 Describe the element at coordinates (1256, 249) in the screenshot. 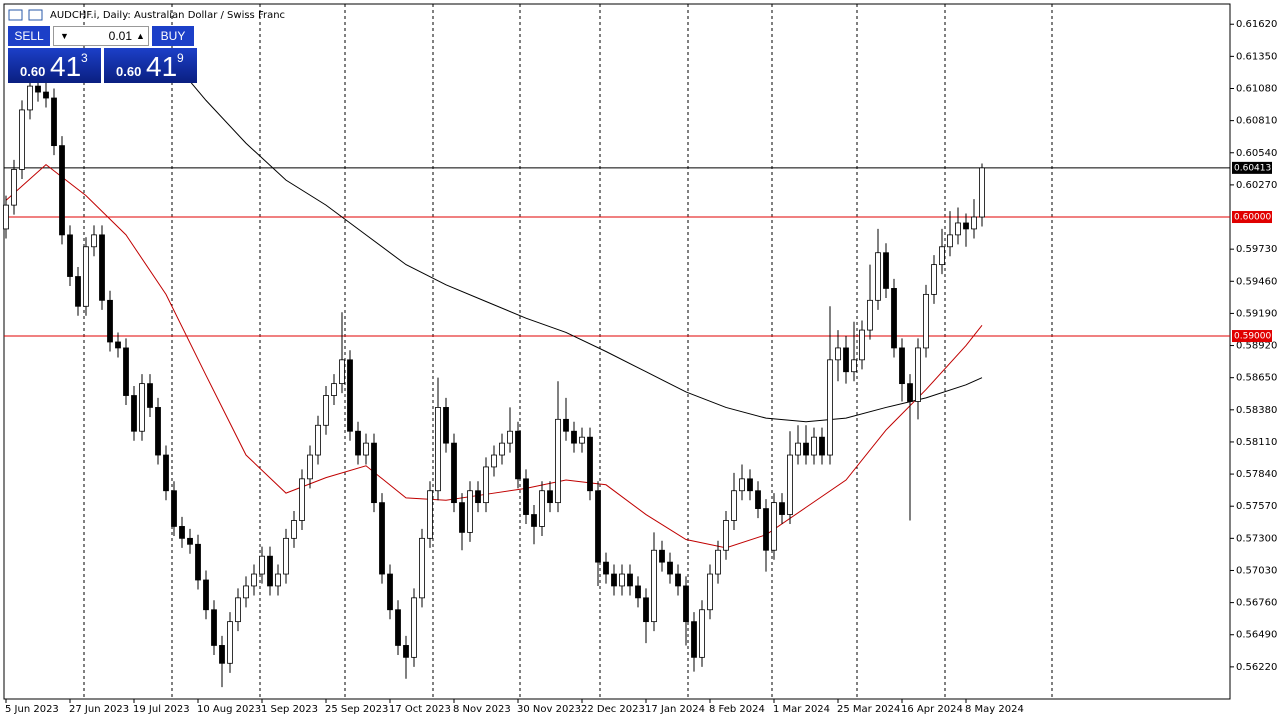

I see `y-tick-label: 0.59730` at that location.